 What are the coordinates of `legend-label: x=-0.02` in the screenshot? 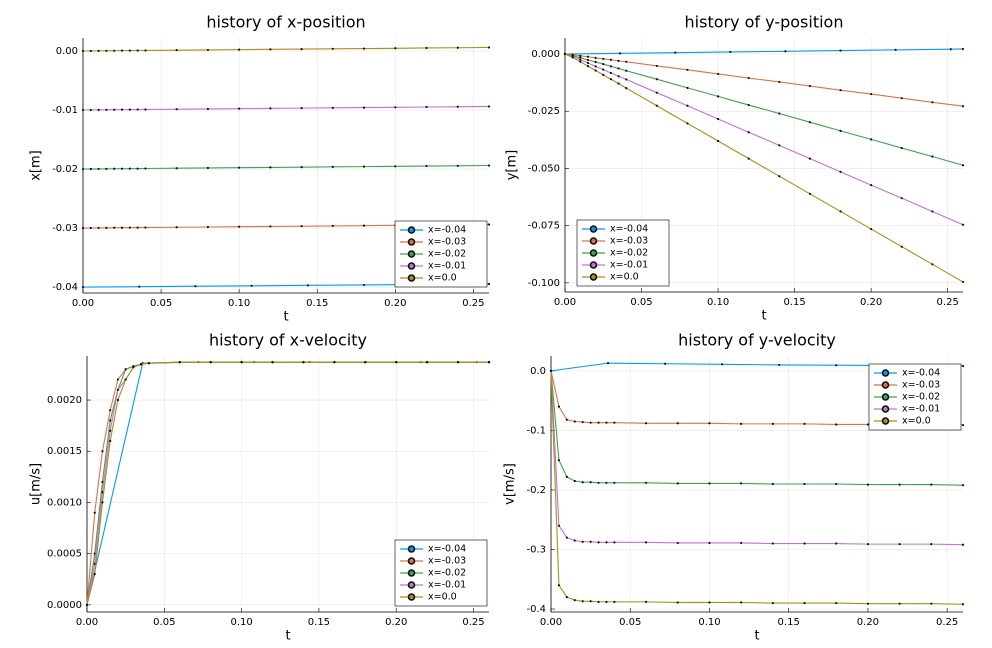 It's located at (921, 397).